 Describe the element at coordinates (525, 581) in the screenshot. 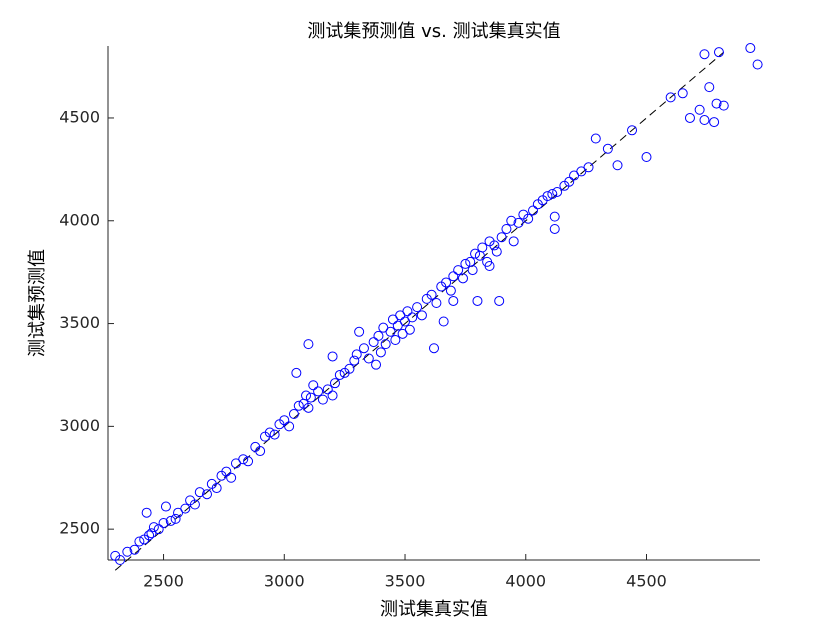

I see `x-tick-label: 4000` at that location.